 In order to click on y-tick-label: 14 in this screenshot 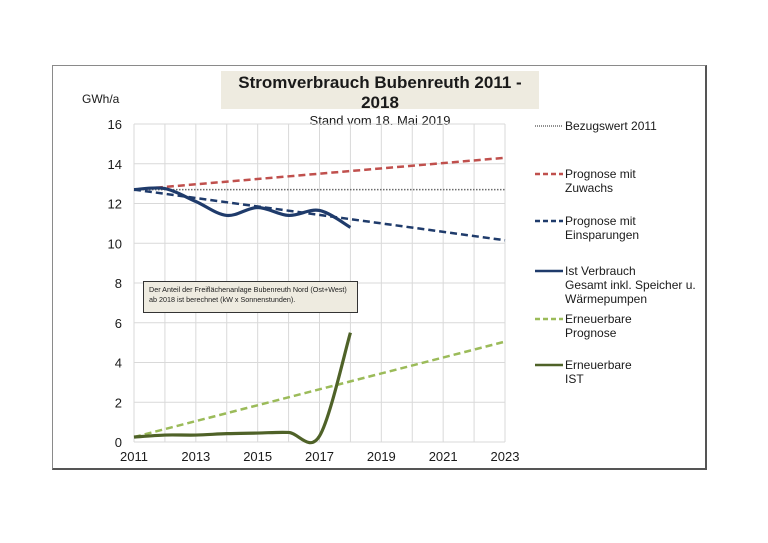, I will do `click(115, 164)`.